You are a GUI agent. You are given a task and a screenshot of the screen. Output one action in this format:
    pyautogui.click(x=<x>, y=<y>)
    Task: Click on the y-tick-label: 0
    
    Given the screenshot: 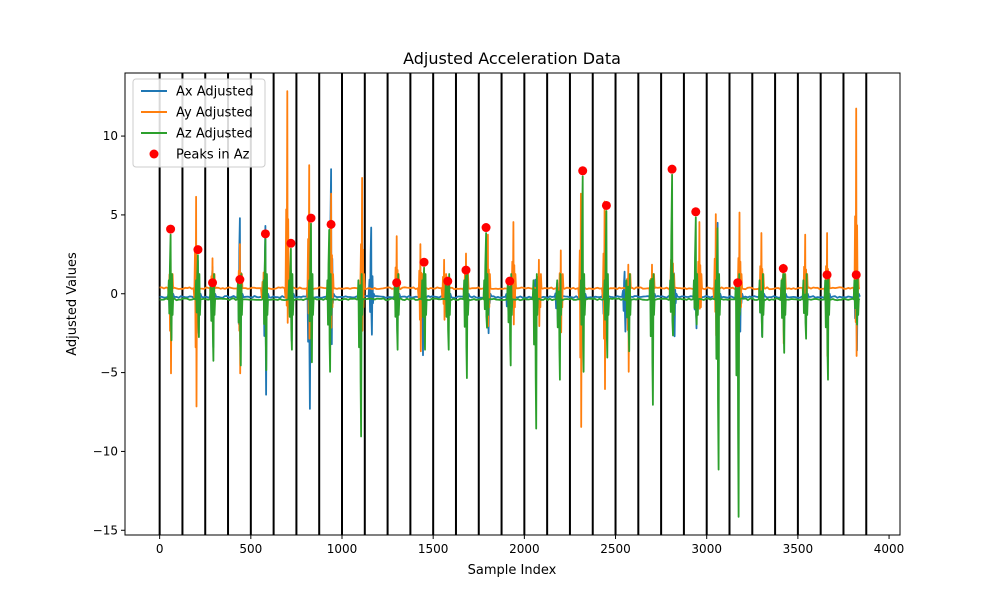 What is the action you would take?
    pyautogui.click(x=114, y=294)
    